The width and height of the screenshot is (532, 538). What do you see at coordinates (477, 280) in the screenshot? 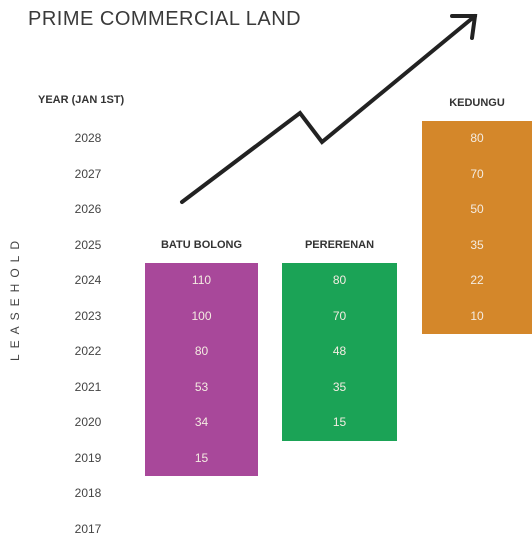
I see `data-label: 22` at bounding box center [477, 280].